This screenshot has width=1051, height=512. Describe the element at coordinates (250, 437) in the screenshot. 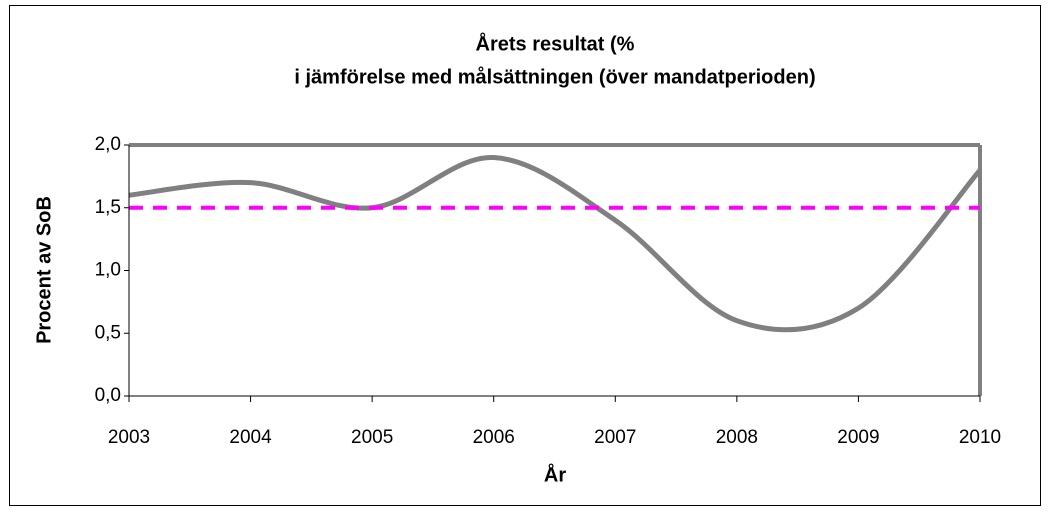

I see `x-tick-label: 2004` at that location.